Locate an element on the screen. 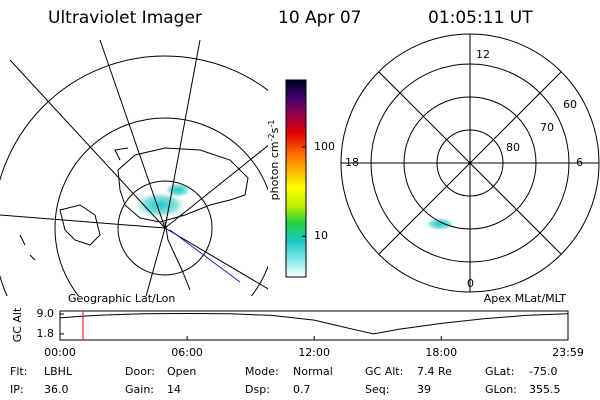 This screenshot has width=600, height=400. mlt-label: 12 is located at coordinates (483, 54).